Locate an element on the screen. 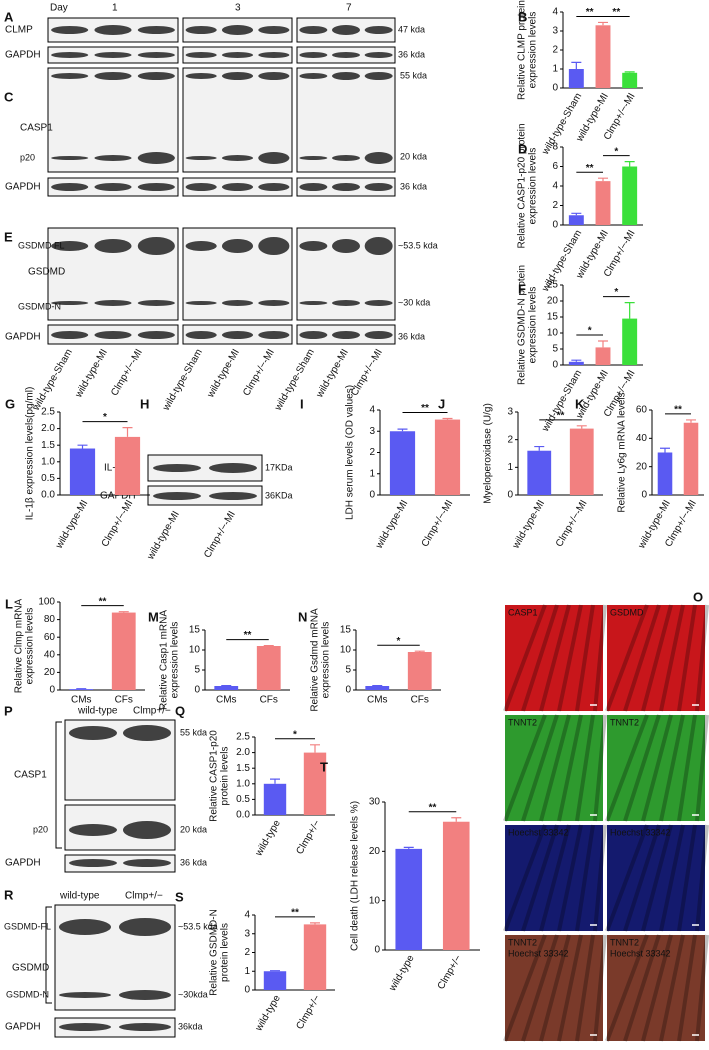  y-tick-label: 5 is located at coordinates (348, 670).